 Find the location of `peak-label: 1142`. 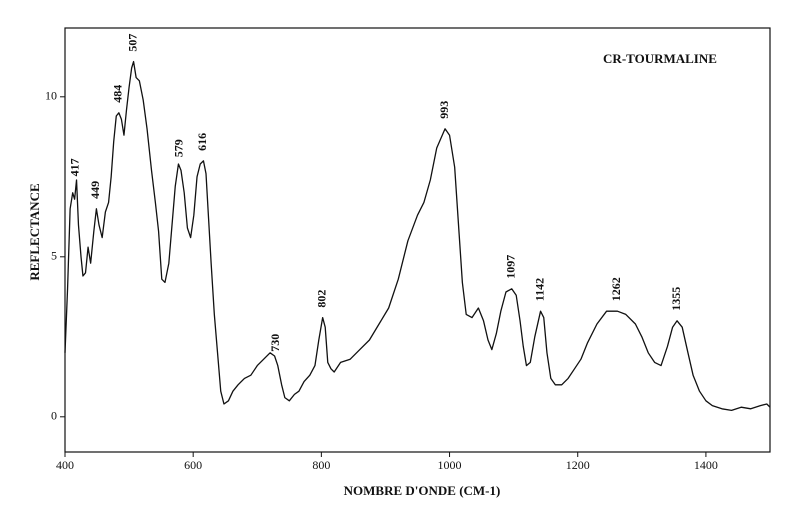

peak-label: 1142 is located at coordinates (539, 289).